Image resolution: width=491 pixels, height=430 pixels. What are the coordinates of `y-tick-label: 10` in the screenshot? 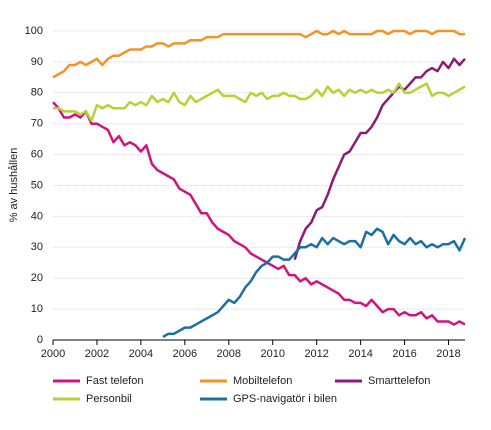 It's located at (37, 309).